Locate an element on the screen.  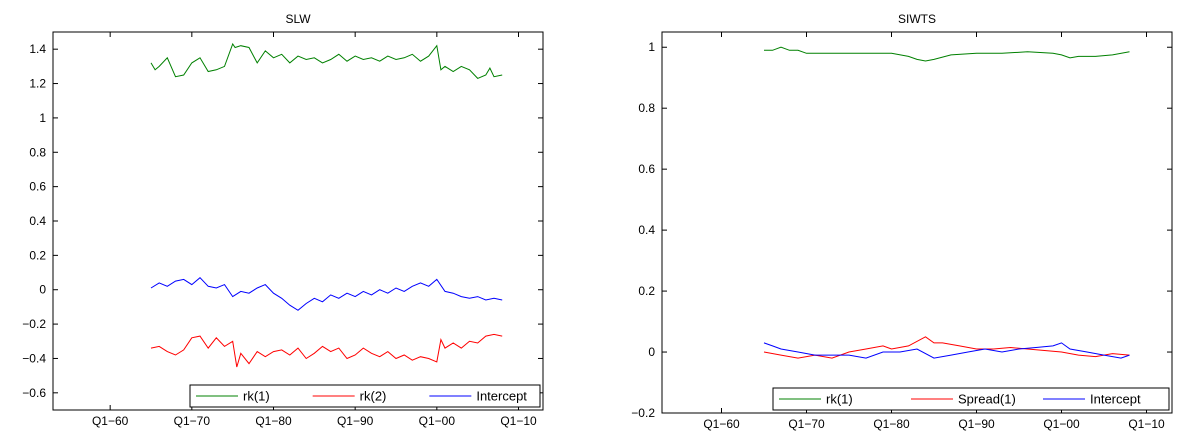
y-tick-label: −0.4 is located at coordinates (34, 358).